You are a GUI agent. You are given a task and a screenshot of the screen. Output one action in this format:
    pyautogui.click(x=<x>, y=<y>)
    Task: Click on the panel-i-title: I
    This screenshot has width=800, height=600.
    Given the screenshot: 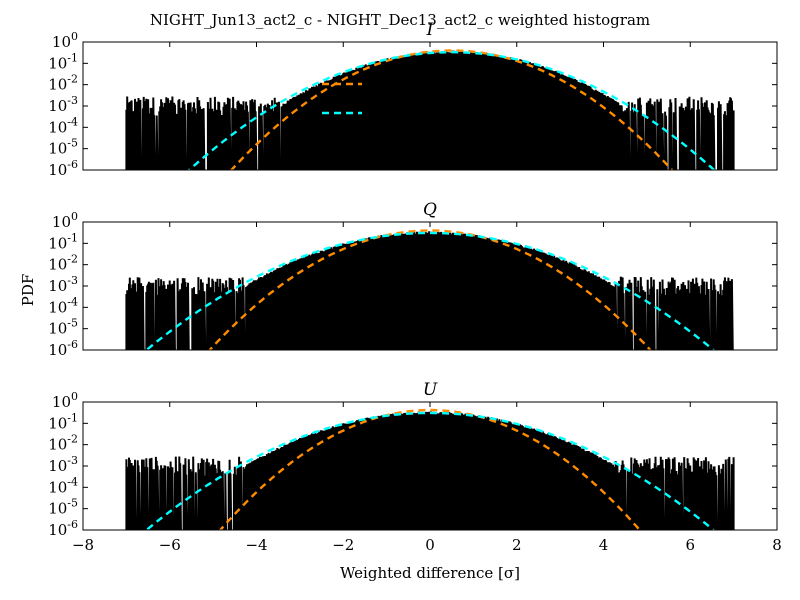 What is the action you would take?
    pyautogui.click(x=430, y=30)
    